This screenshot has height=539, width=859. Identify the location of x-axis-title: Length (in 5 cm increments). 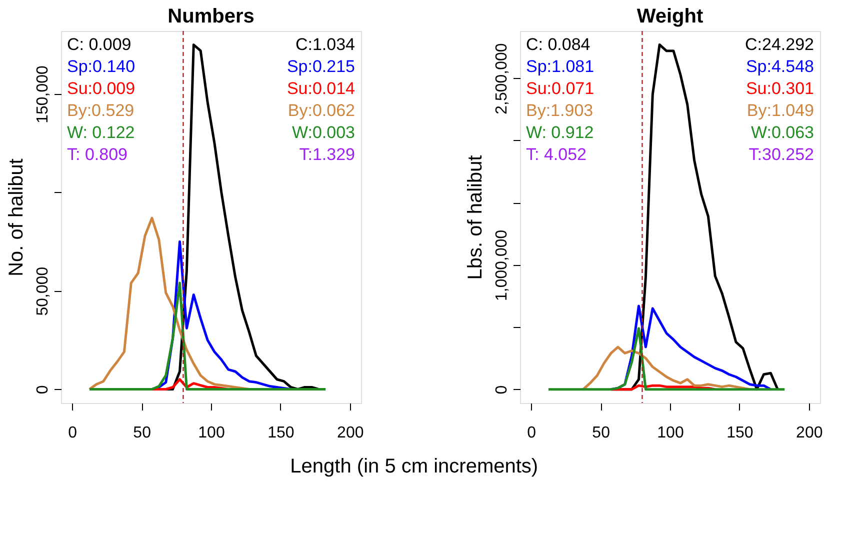
(414, 467).